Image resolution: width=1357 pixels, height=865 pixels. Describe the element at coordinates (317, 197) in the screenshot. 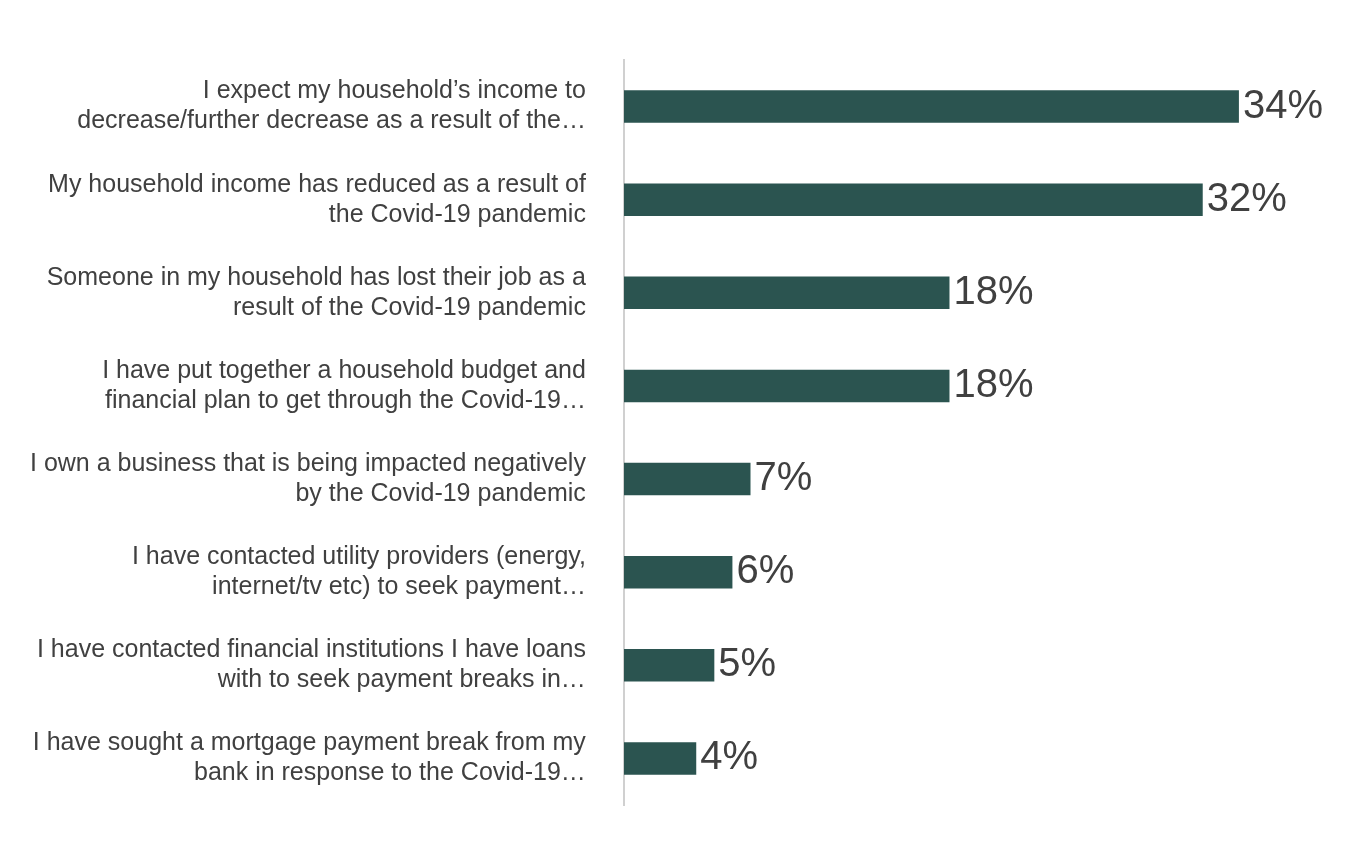

I see `y-tick-label: My household income has reduced as a result of the Covid-19 pandemic` at that location.